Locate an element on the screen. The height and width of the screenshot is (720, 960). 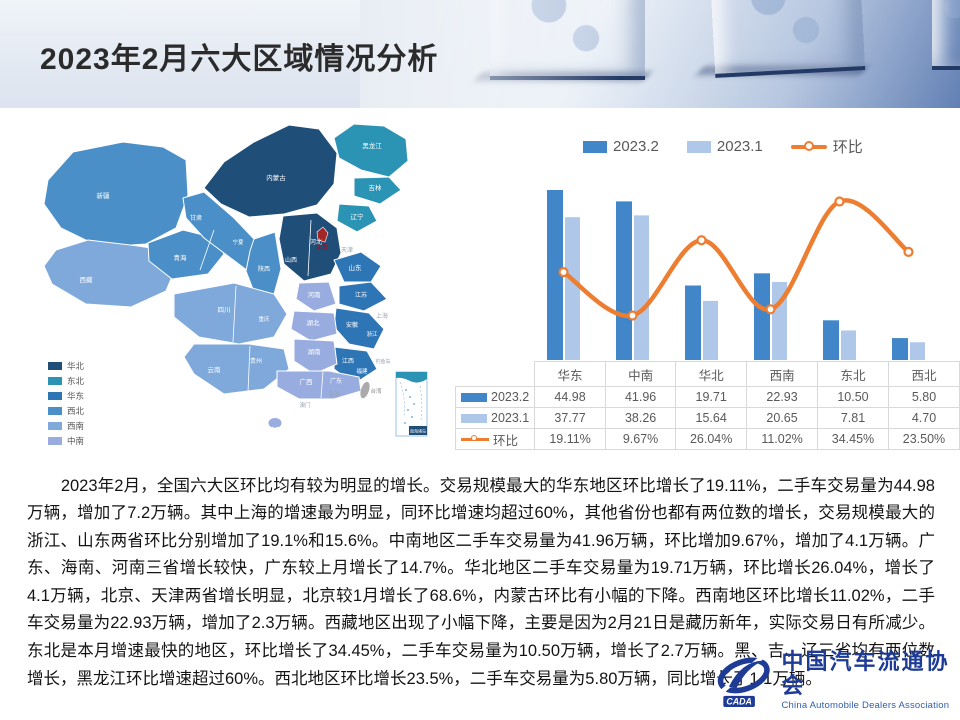
province-label: 浙江 is located at coordinates (372, 334).